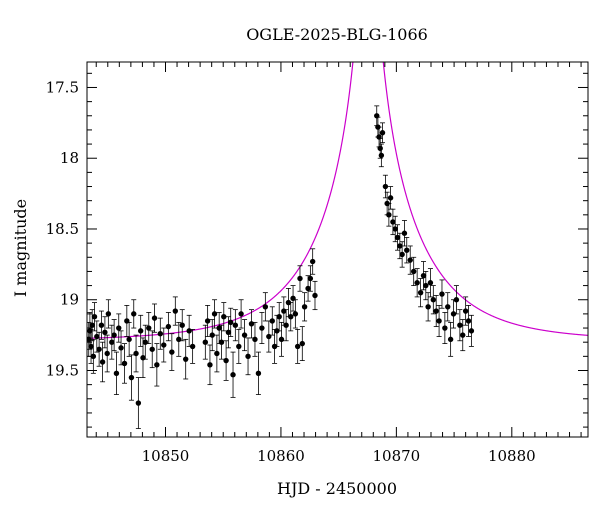 The width and height of the screenshot is (600, 512). What do you see at coordinates (337, 34) in the screenshot?
I see `chart-title: OGLE-2025-BLG-1066` at bounding box center [337, 34].